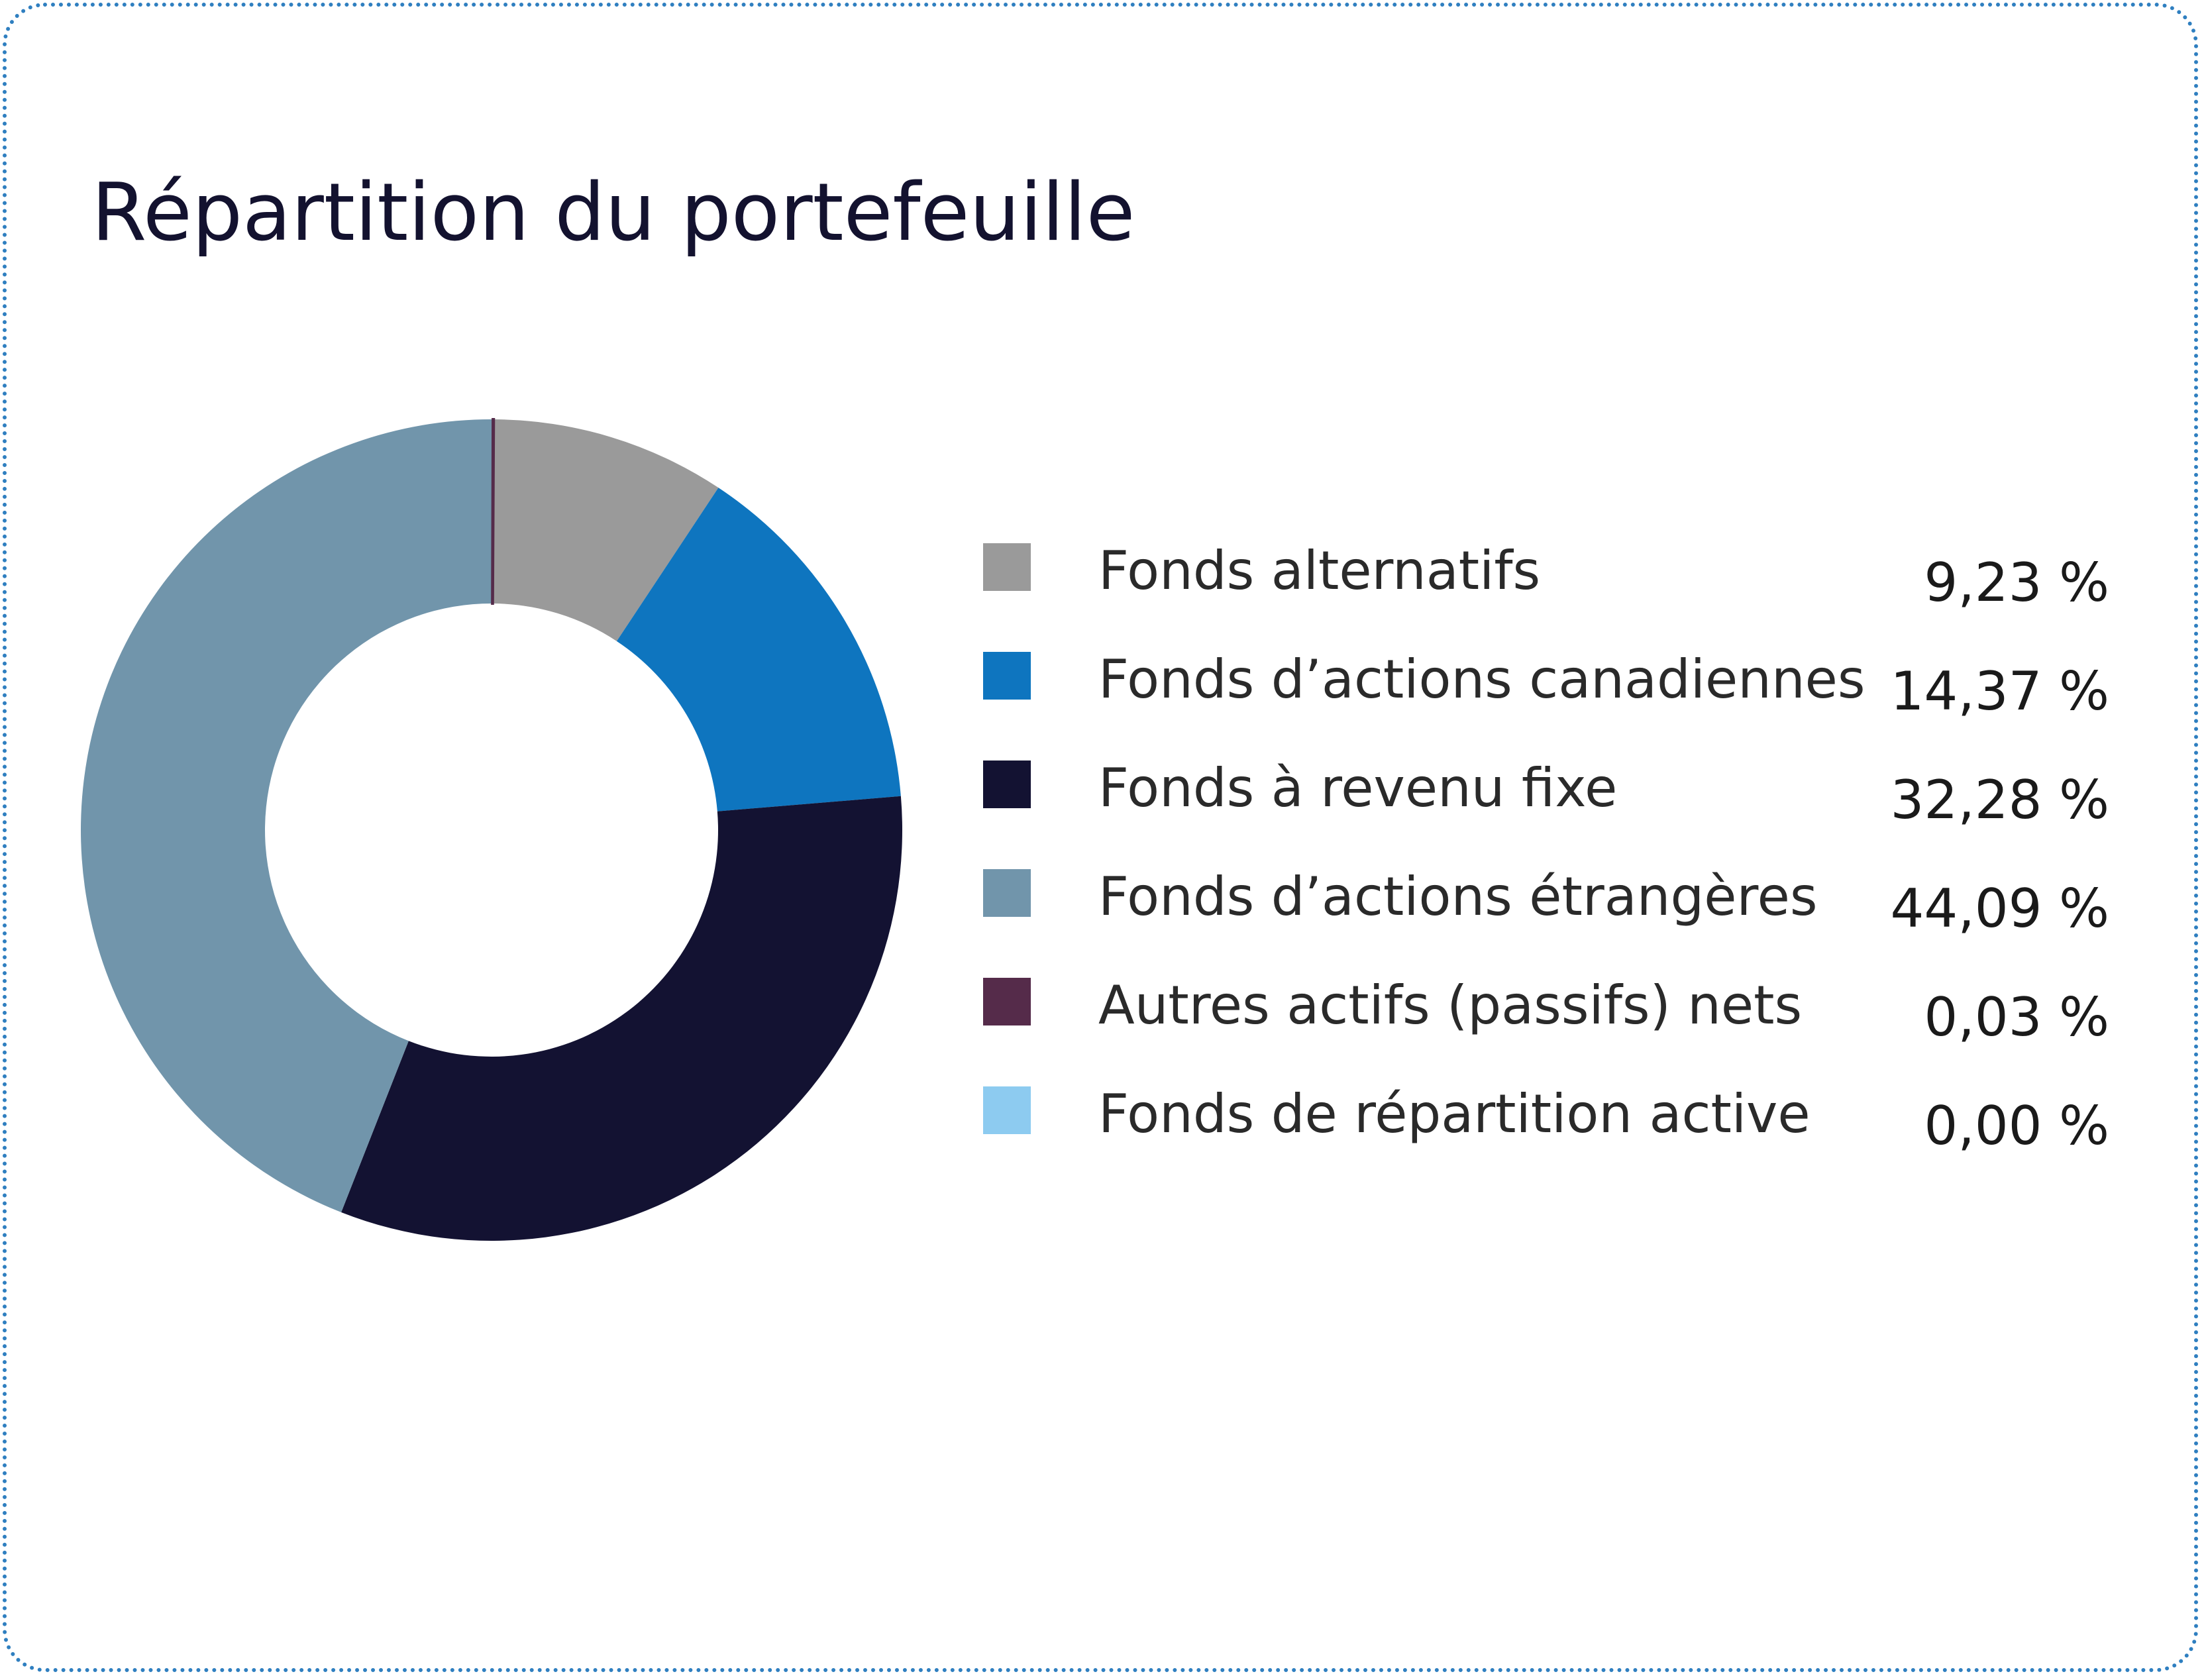 The width and height of the screenshot is (2206, 1680). What do you see at coordinates (1454, 1114) in the screenshot?
I see `legend-label: Fonds de répartition active` at bounding box center [1454, 1114].